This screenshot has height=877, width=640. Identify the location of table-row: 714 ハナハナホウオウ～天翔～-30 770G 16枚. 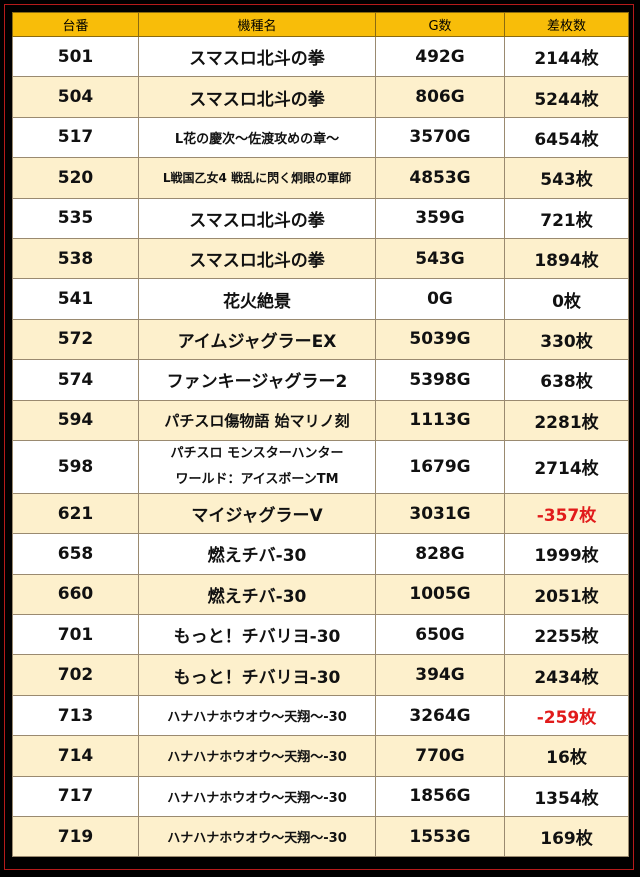
(320, 756).